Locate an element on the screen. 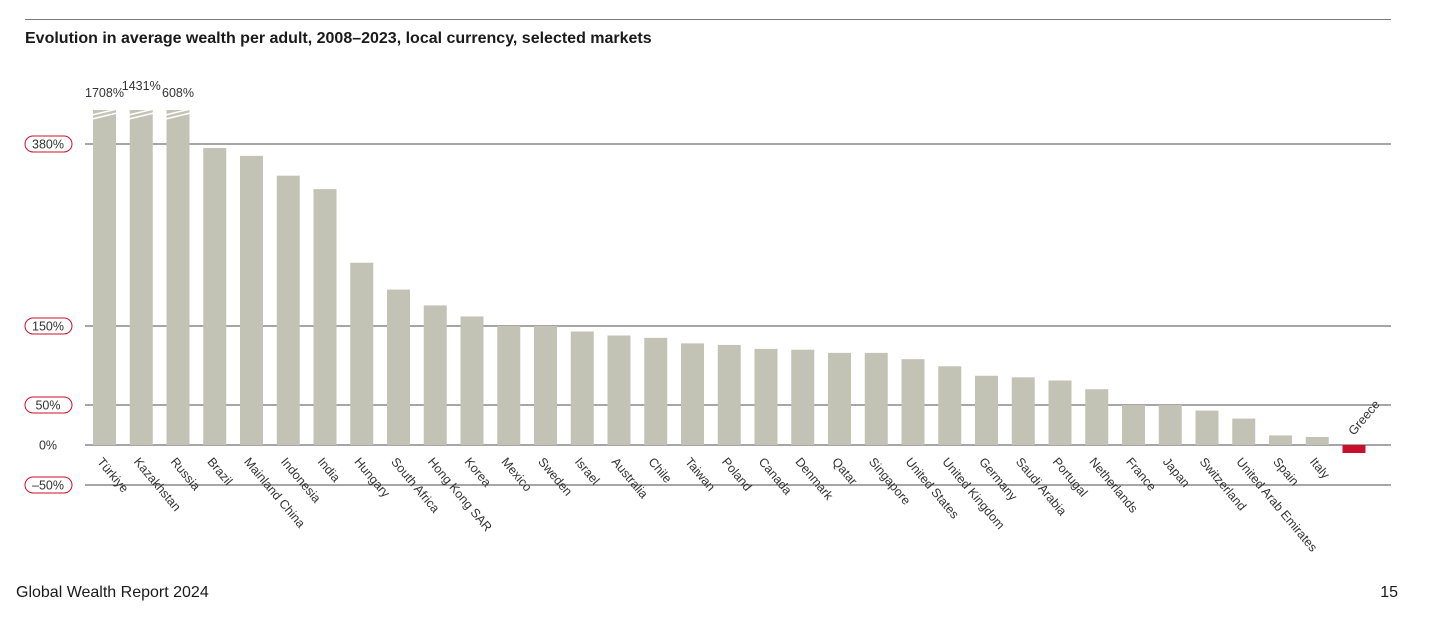  footer-report-title: Global Wealth Report 2024 is located at coordinates (112, 592).